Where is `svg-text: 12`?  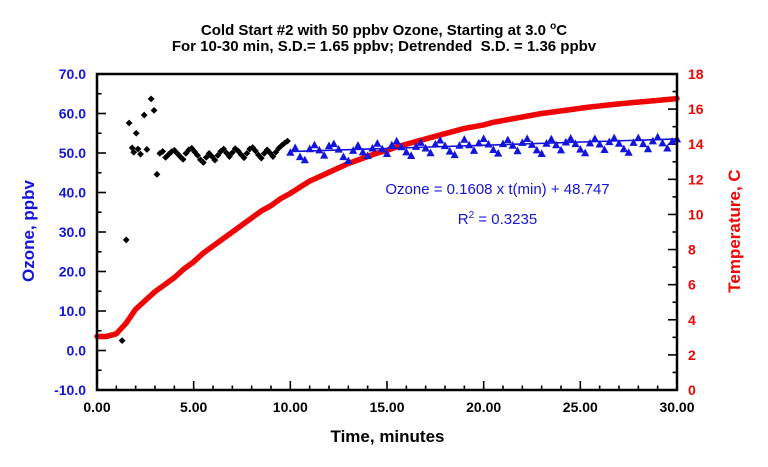
svg-text: 12 is located at coordinates (696, 179).